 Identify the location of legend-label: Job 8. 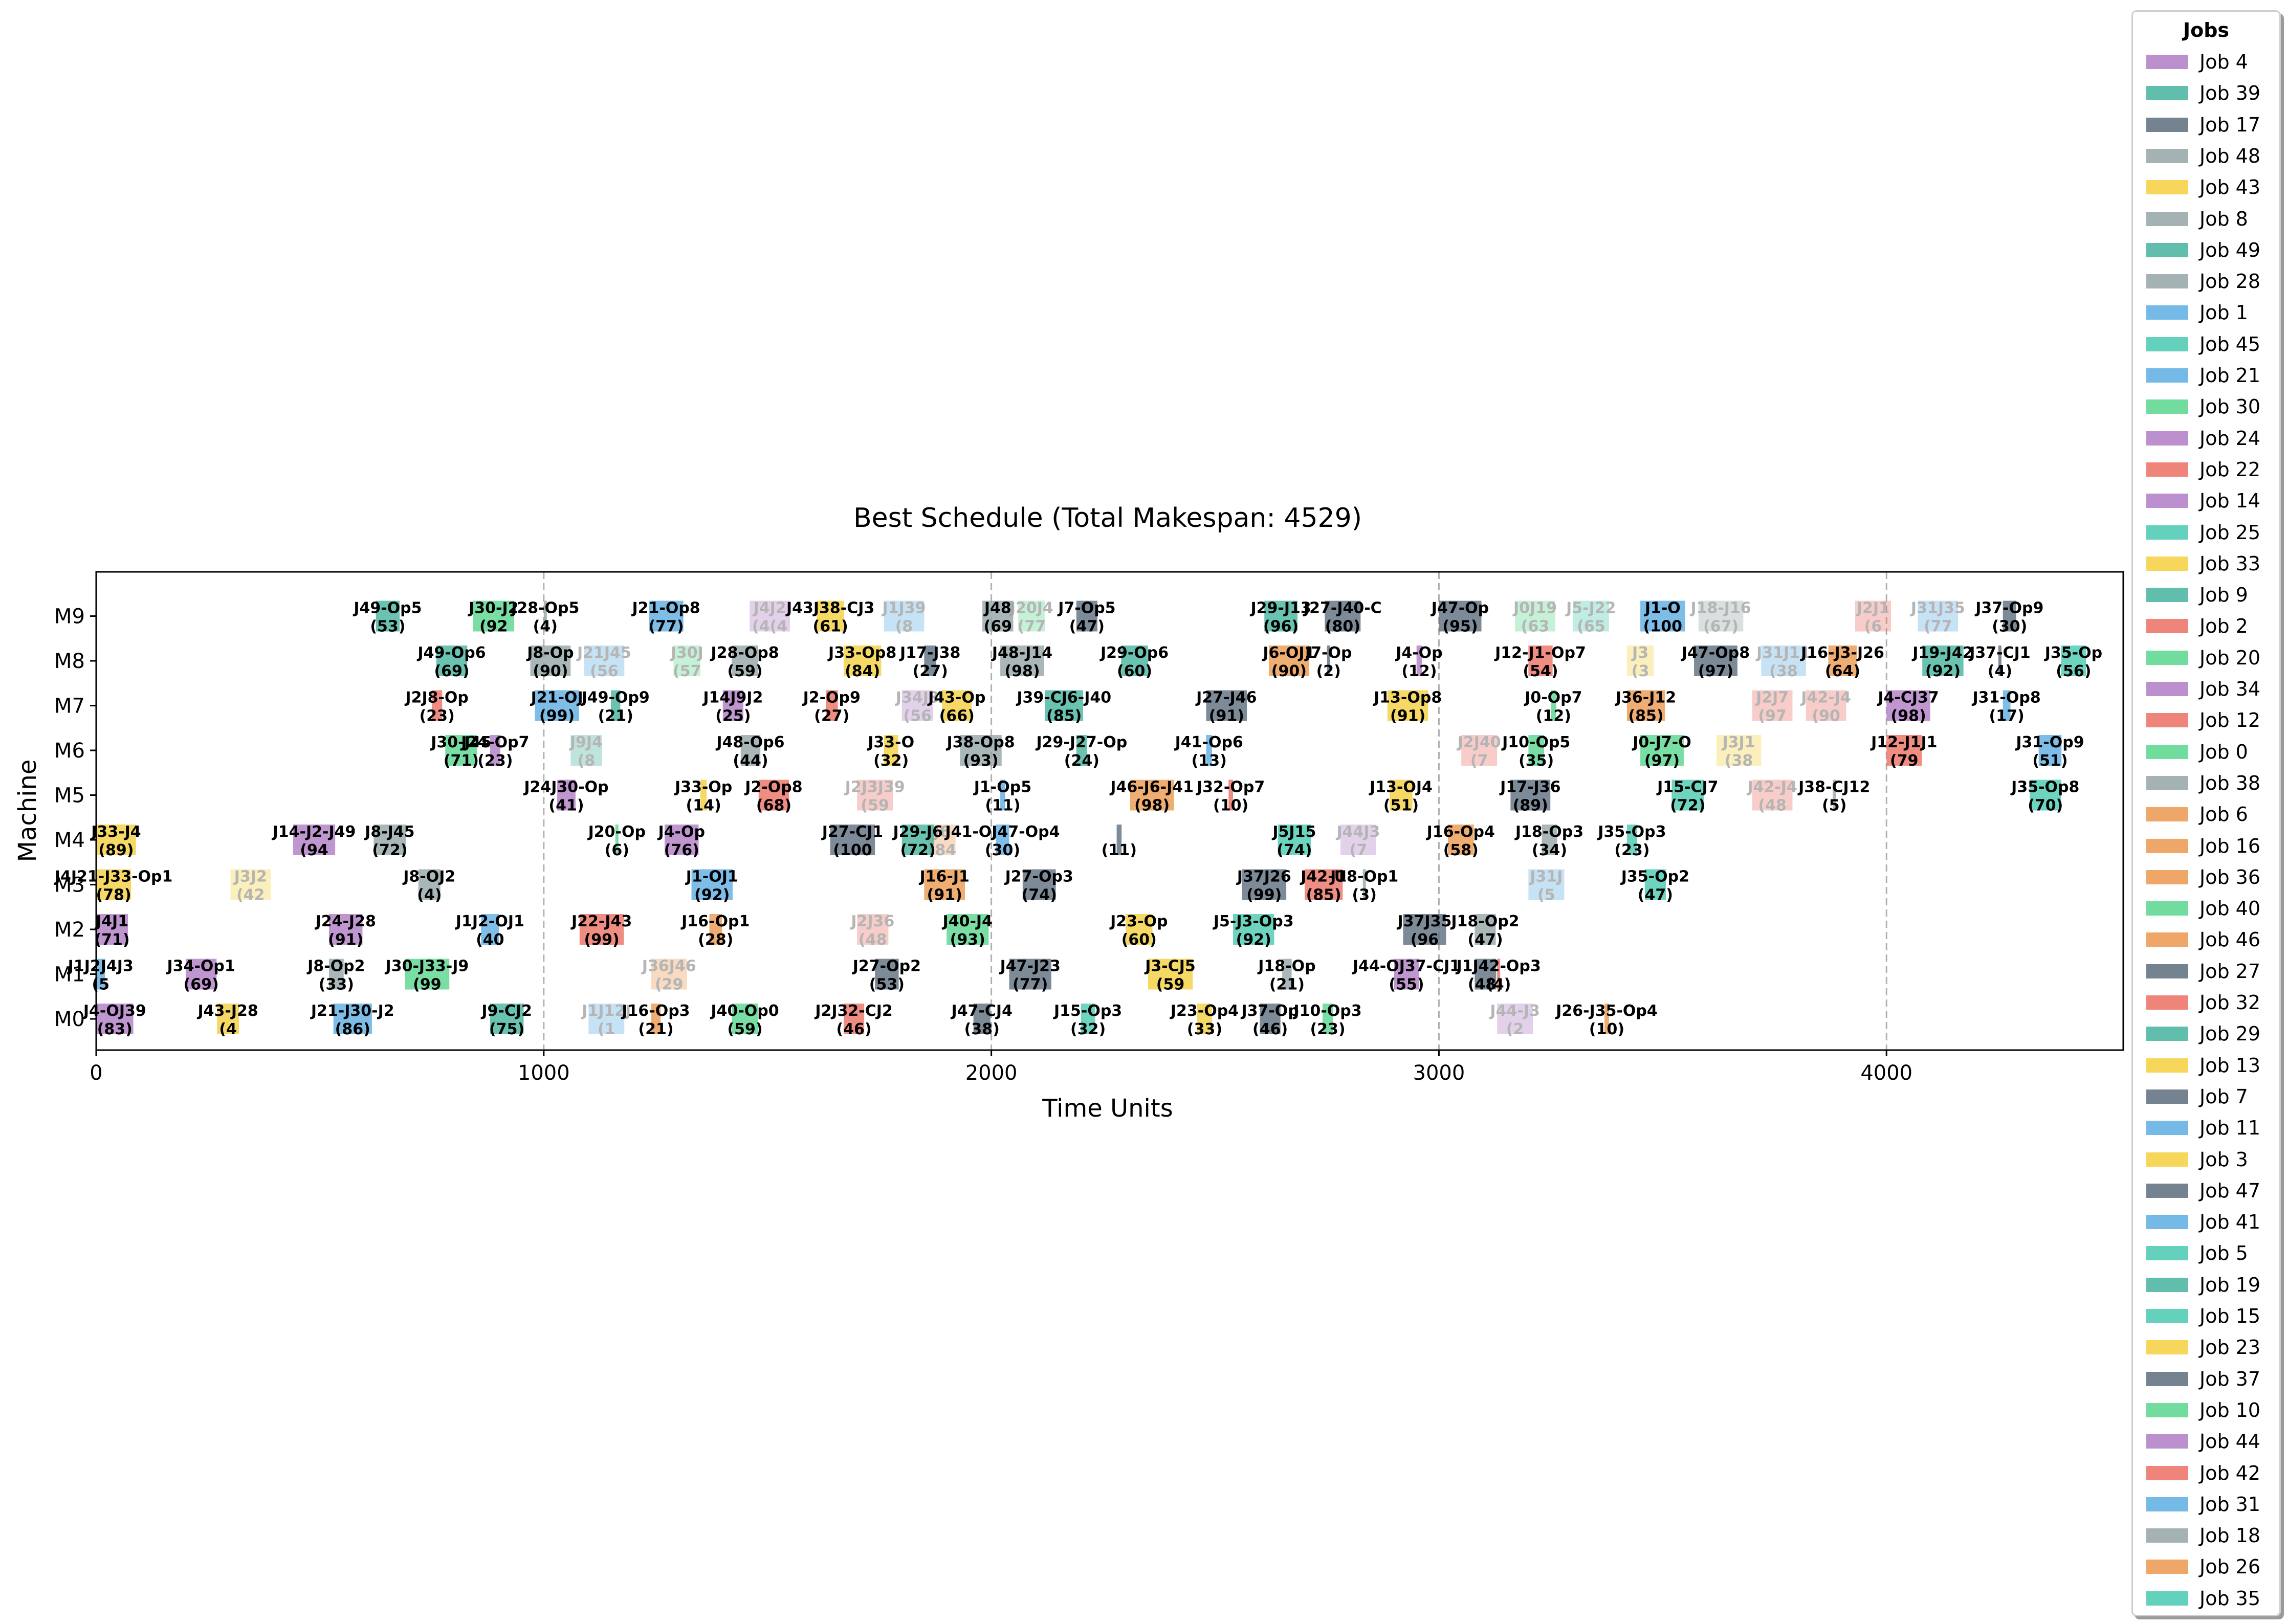
(2223, 218).